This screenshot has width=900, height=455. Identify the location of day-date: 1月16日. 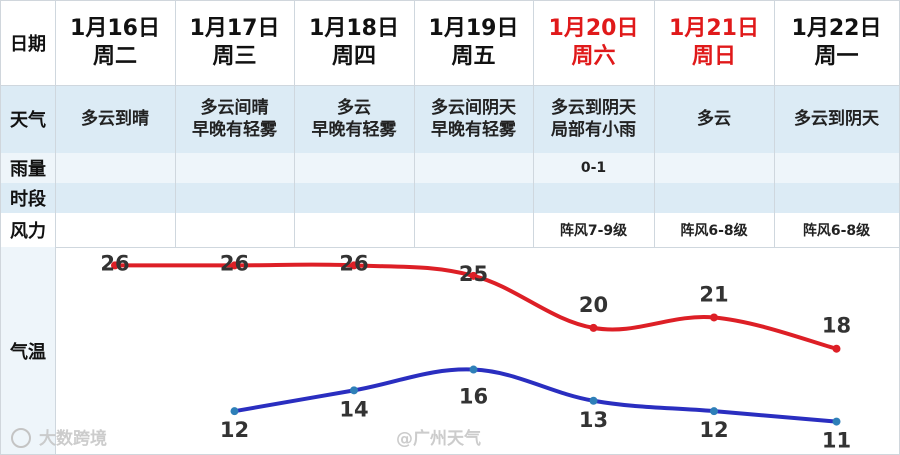
(115, 28).